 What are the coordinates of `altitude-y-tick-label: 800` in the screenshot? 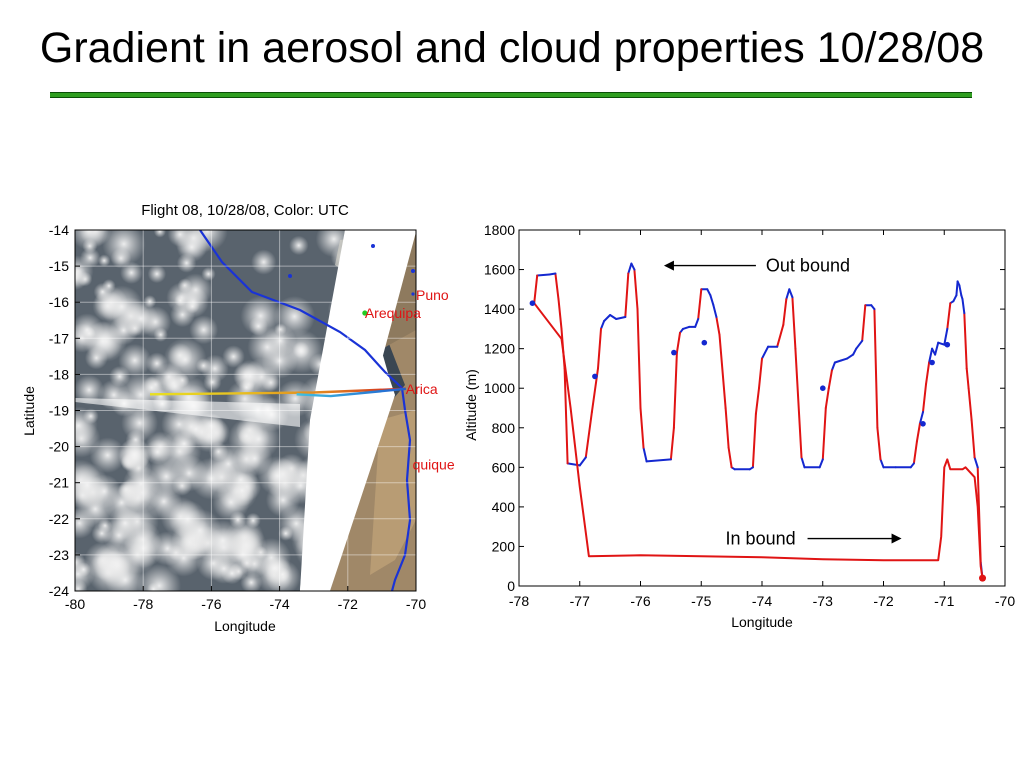 It's located at (504, 428).